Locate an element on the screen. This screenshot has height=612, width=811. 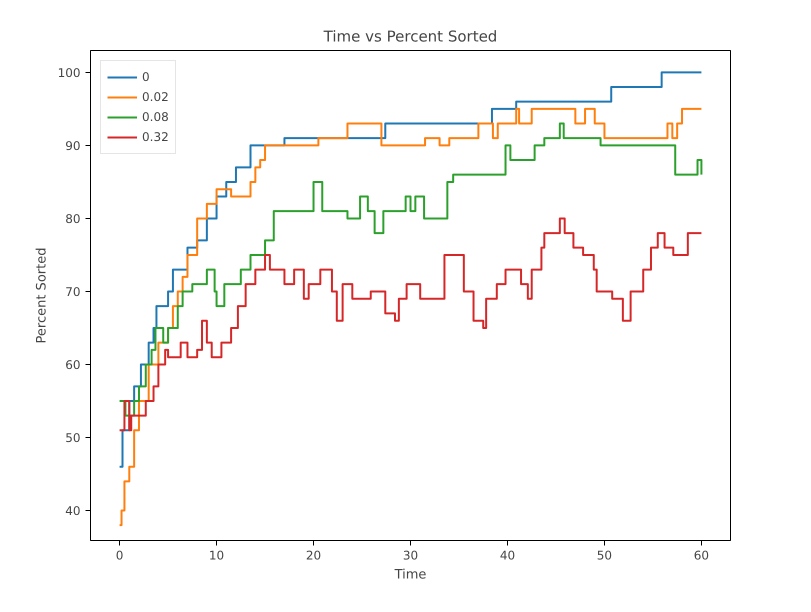
legend-label: 0.08 is located at coordinates (155, 117).